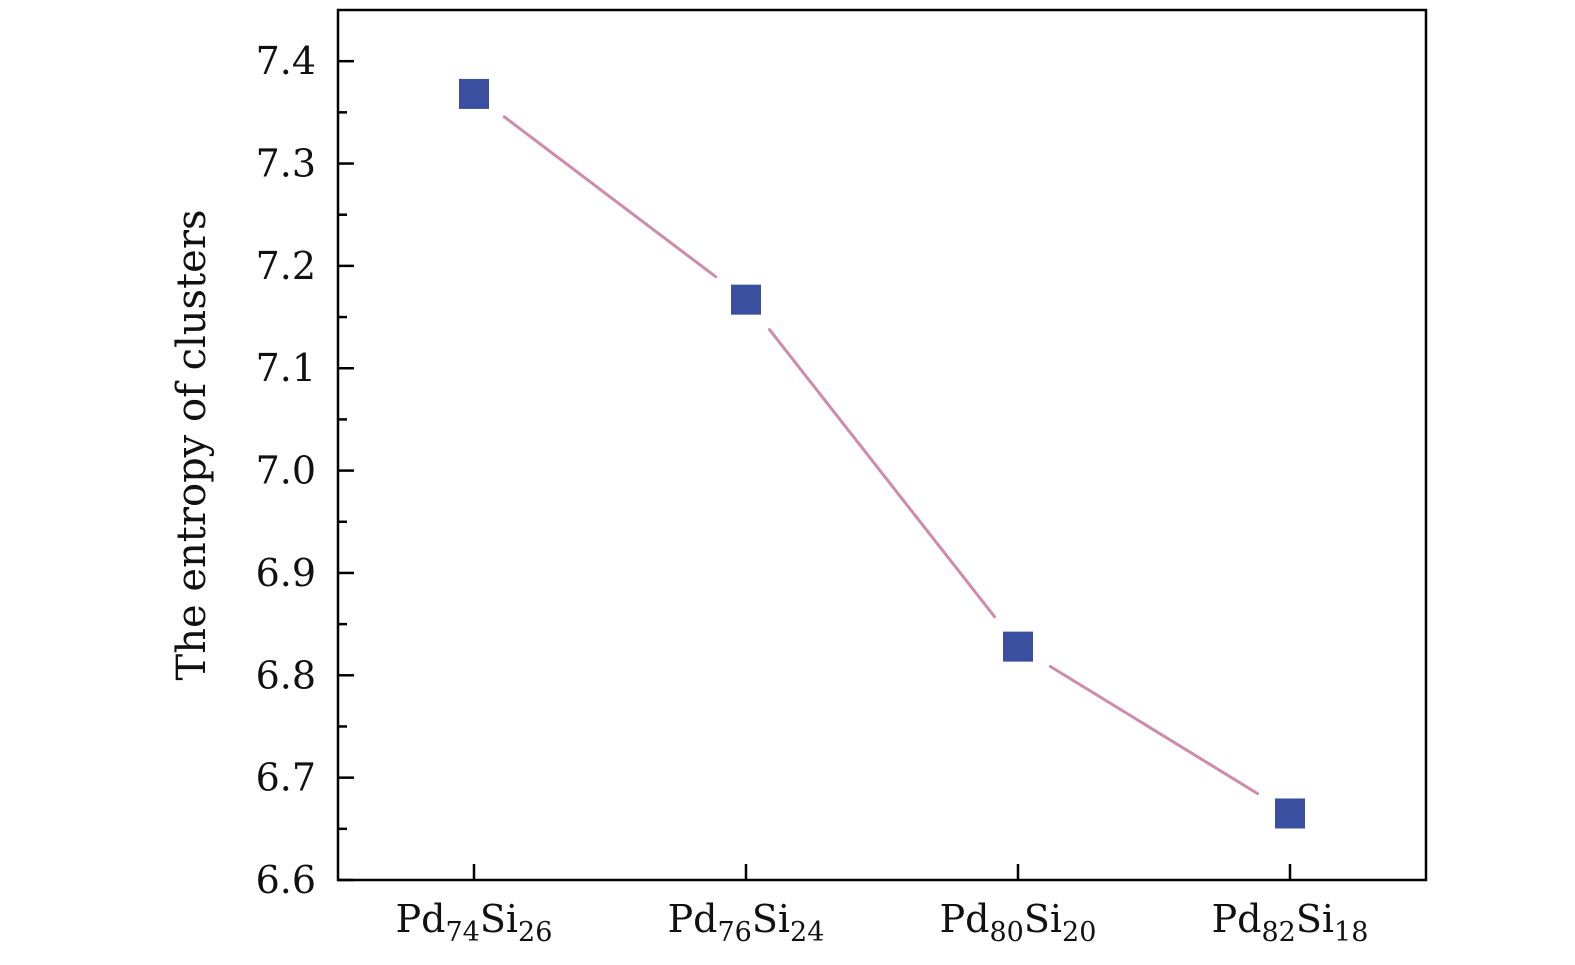 This screenshot has height=965, width=1575. I want to click on y-tick-label: 6.8, so click(286, 675).